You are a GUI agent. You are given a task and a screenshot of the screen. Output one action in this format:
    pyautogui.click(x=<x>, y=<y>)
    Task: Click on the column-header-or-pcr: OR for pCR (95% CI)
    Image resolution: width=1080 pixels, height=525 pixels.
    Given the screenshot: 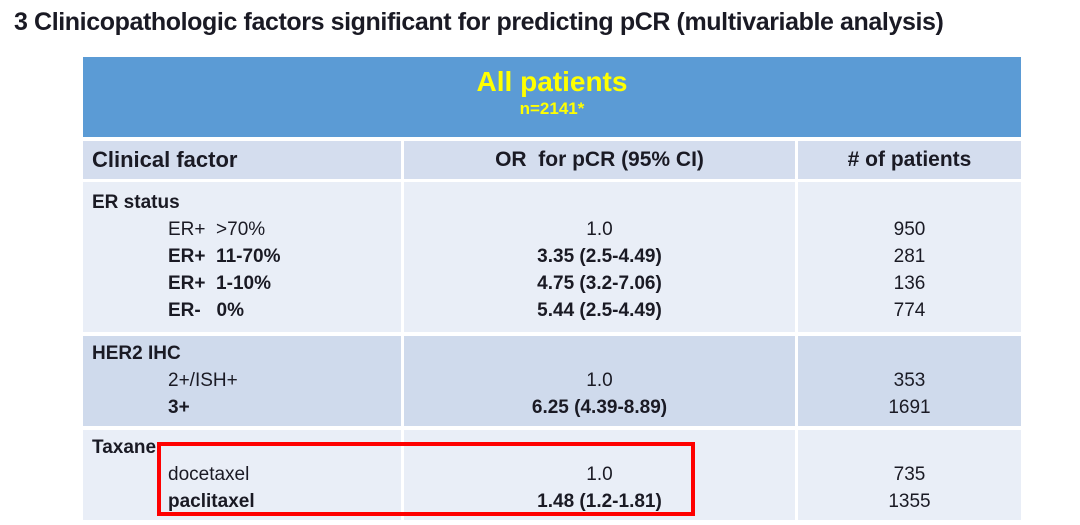 What is the action you would take?
    pyautogui.click(x=599, y=160)
    